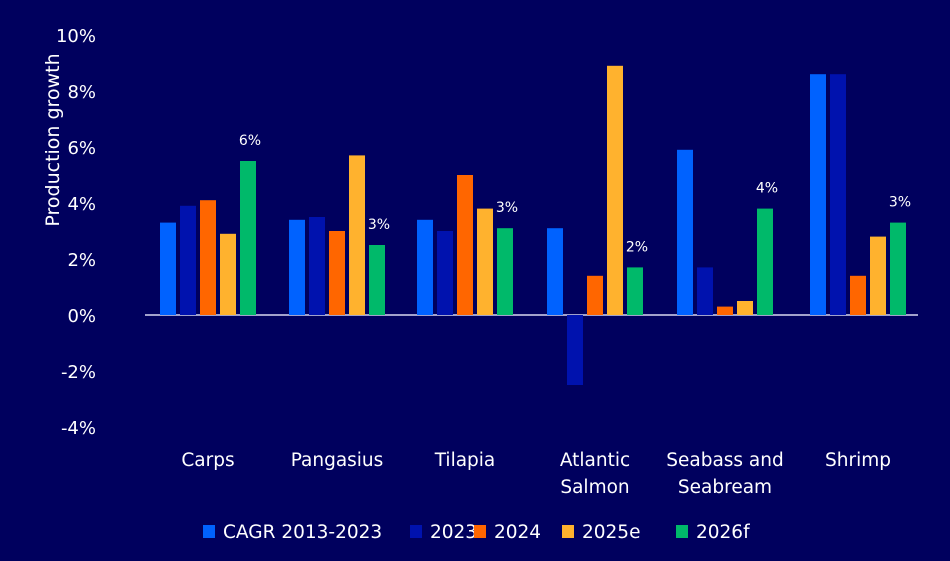 This screenshot has width=950, height=561. What do you see at coordinates (207, 460) in the screenshot?
I see `x-tick-label: Carps` at bounding box center [207, 460].